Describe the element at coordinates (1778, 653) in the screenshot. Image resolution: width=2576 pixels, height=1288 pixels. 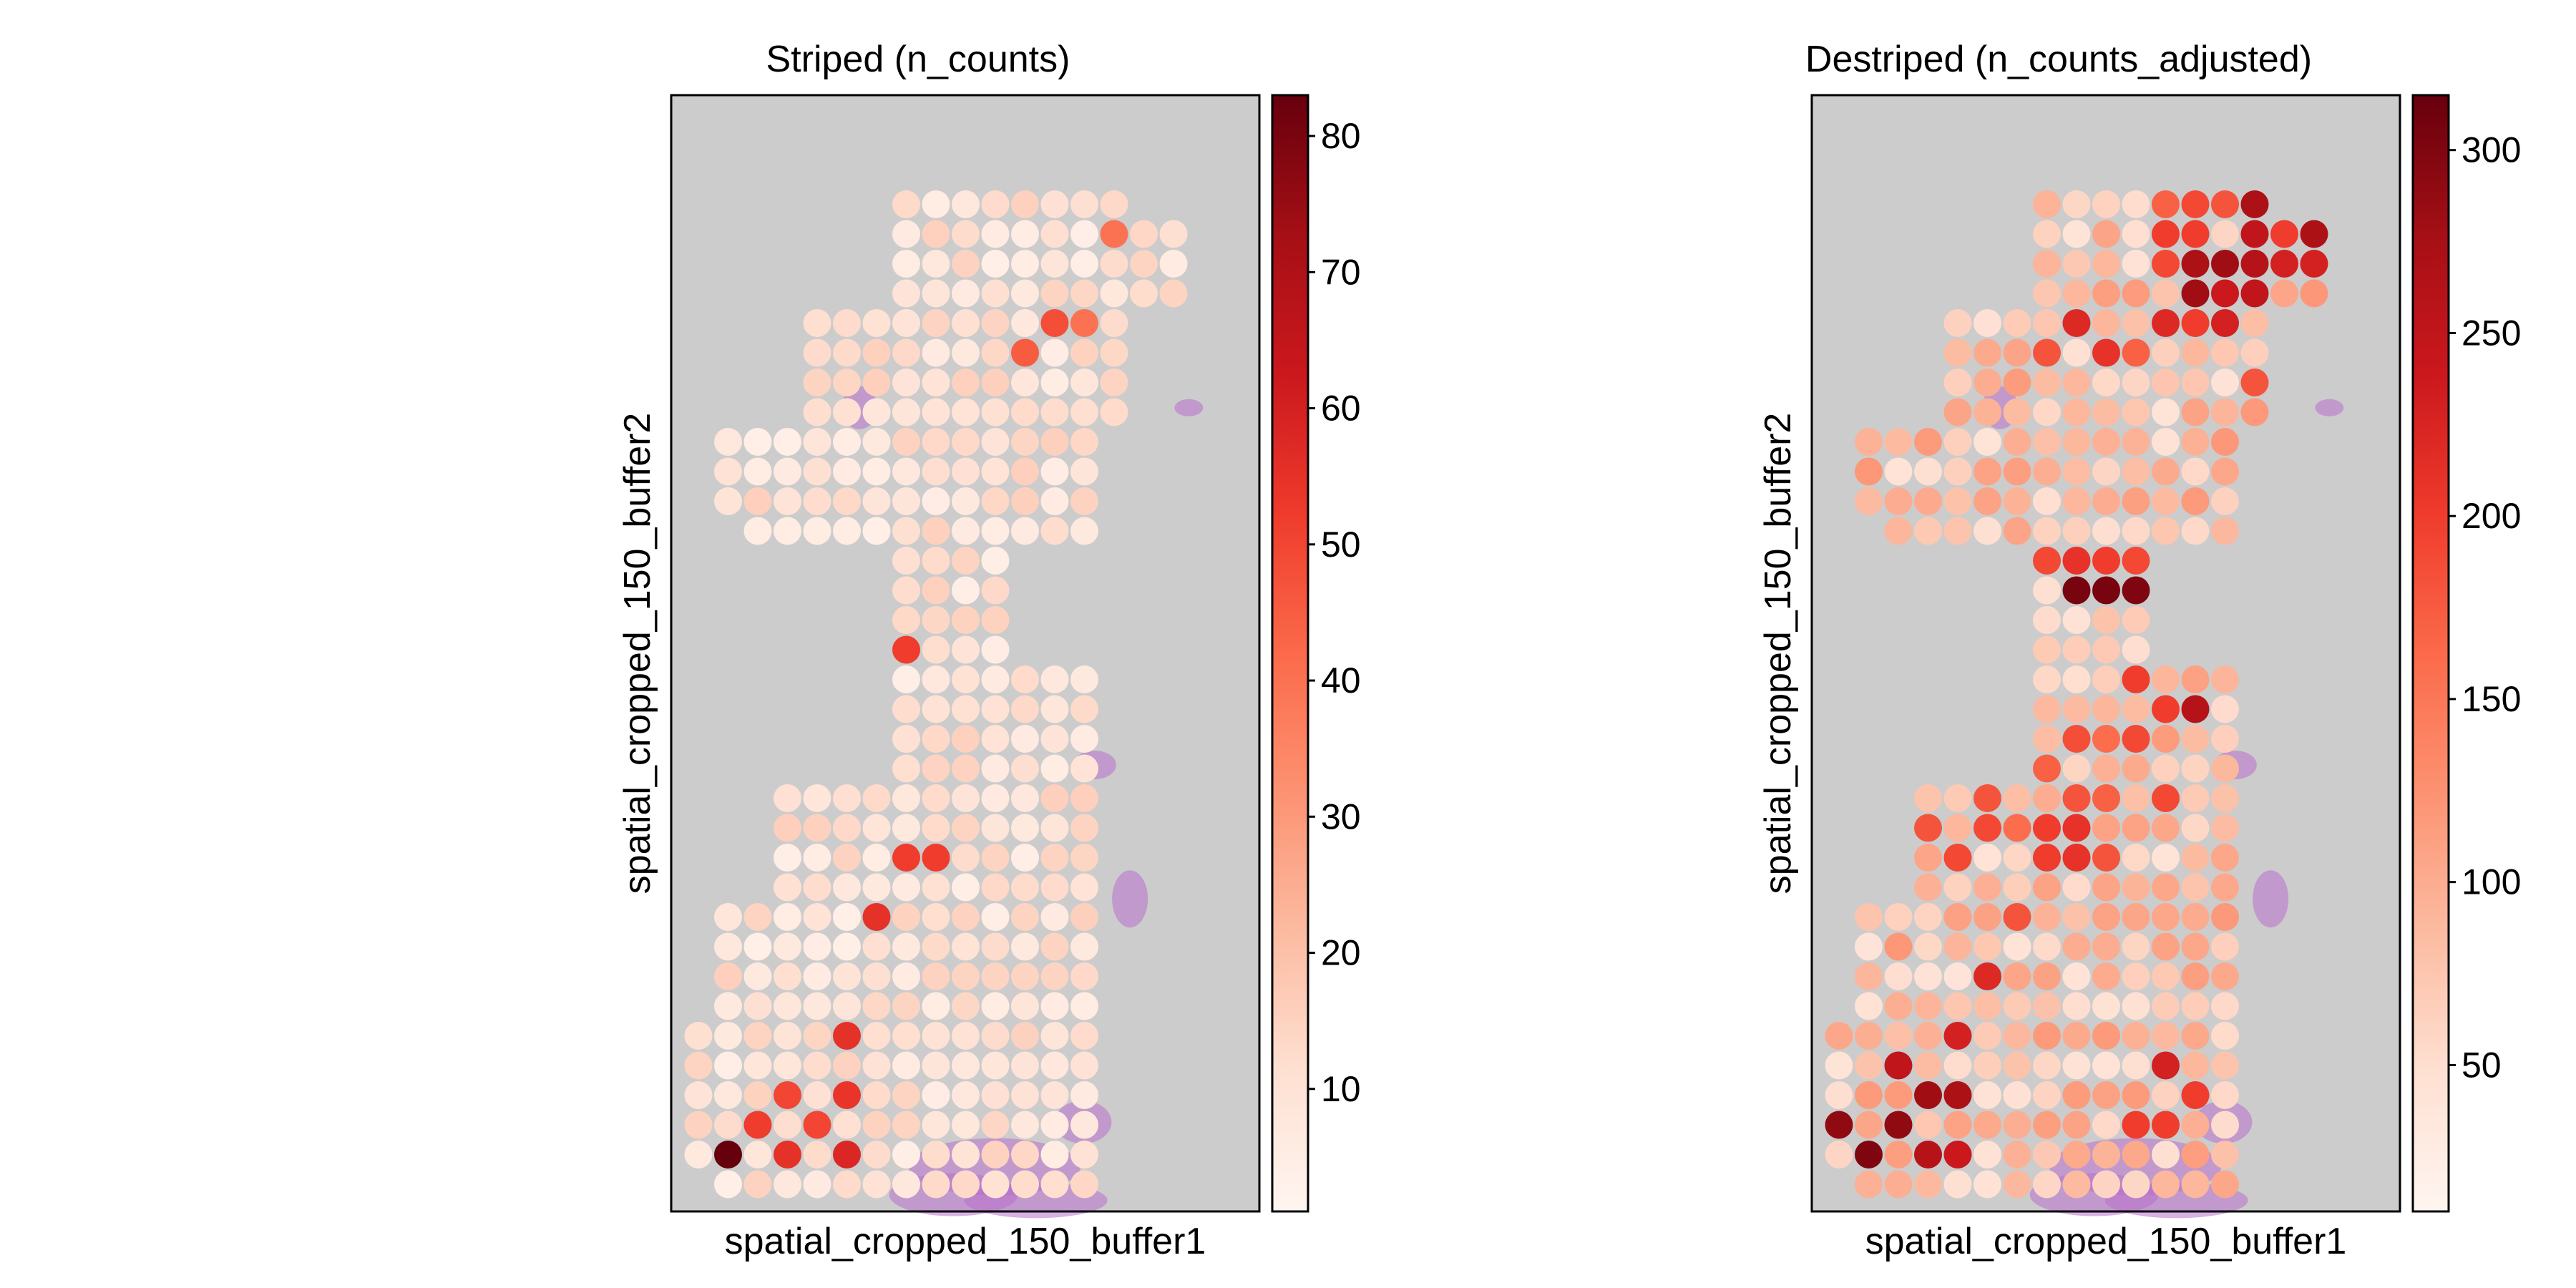
I see `y-axis-label: spatial_cropped_150_buffer2` at that location.